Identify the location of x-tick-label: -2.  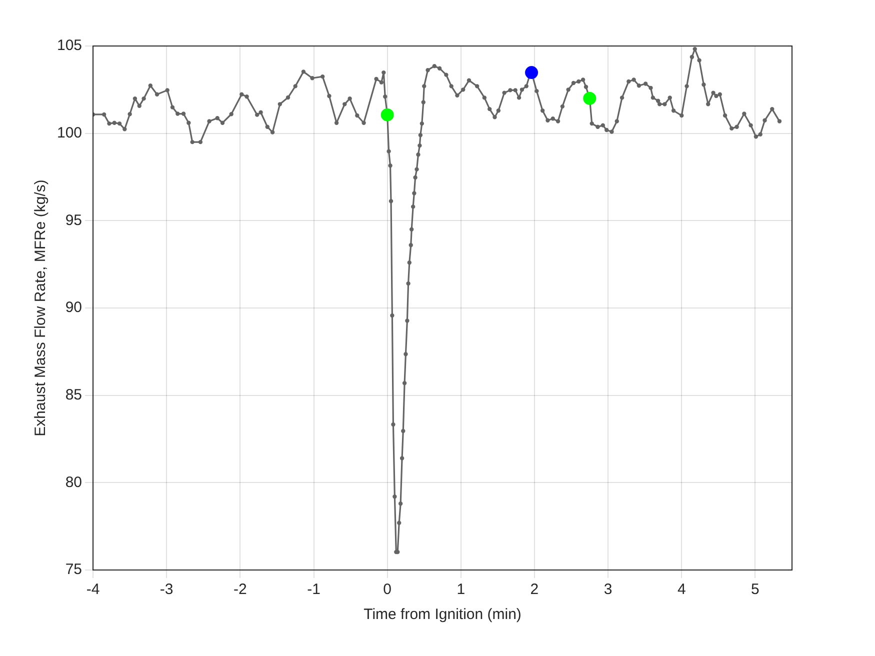
(240, 589).